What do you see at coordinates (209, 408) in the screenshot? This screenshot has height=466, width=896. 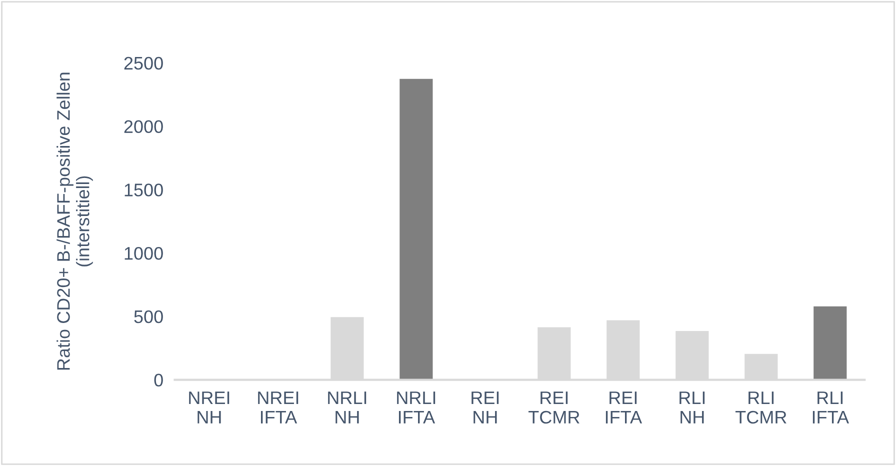 I see `x-tick-label: NREI NH` at bounding box center [209, 408].